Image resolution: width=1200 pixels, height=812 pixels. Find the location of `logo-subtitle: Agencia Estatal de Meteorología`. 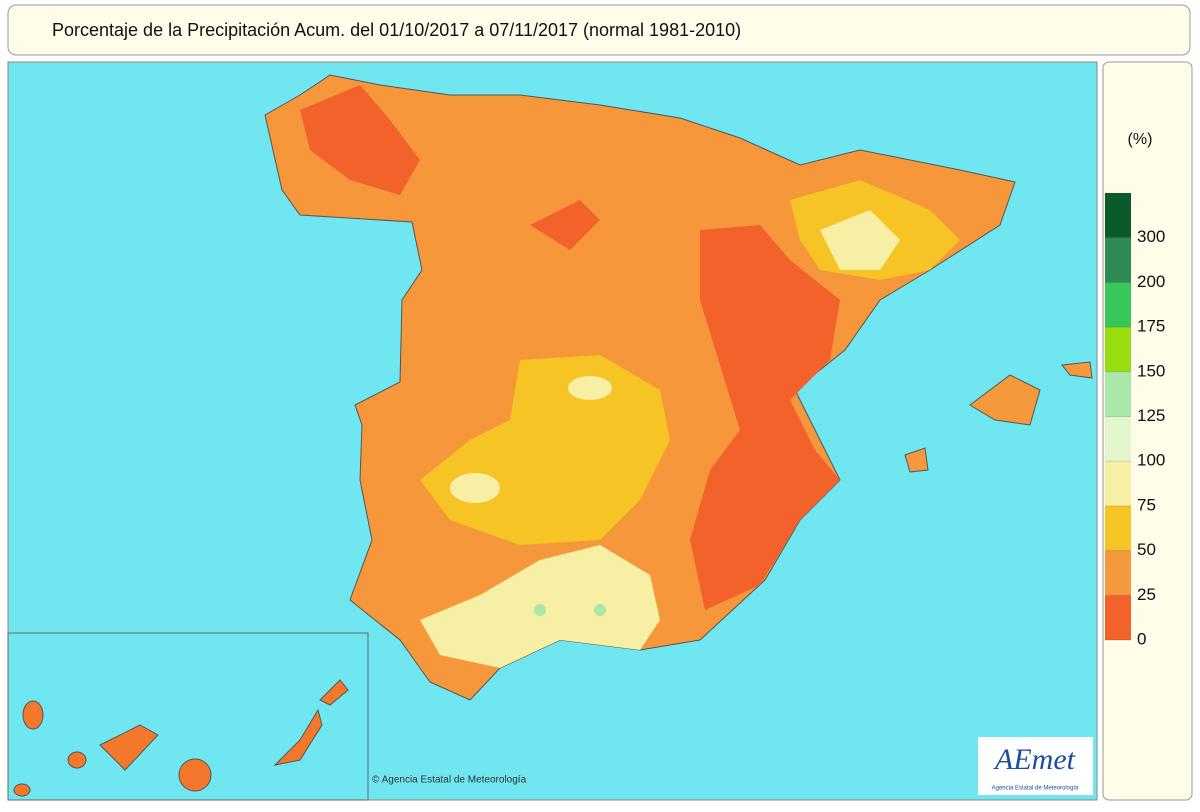

logo-subtitle: Agencia Estatal de Meteorología is located at coordinates (1035, 789).